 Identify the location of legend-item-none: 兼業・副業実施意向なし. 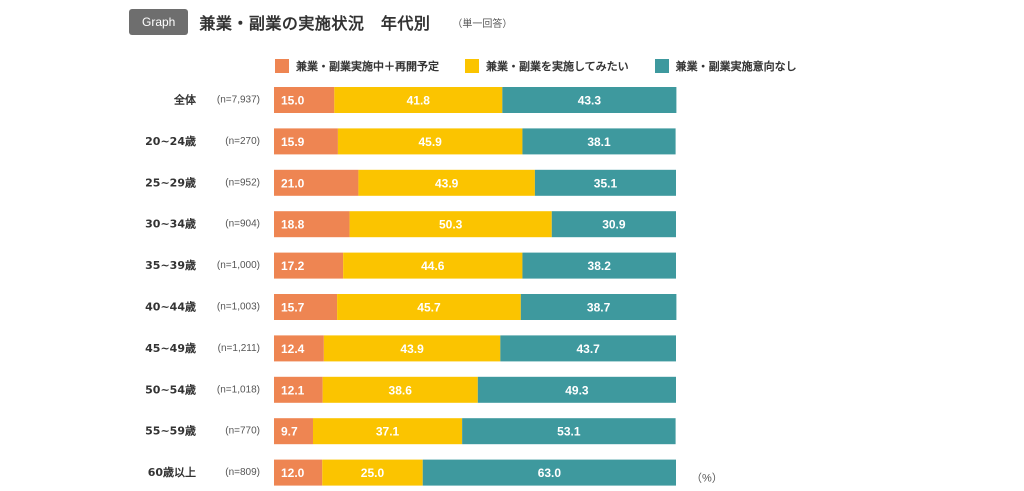
(725, 66).